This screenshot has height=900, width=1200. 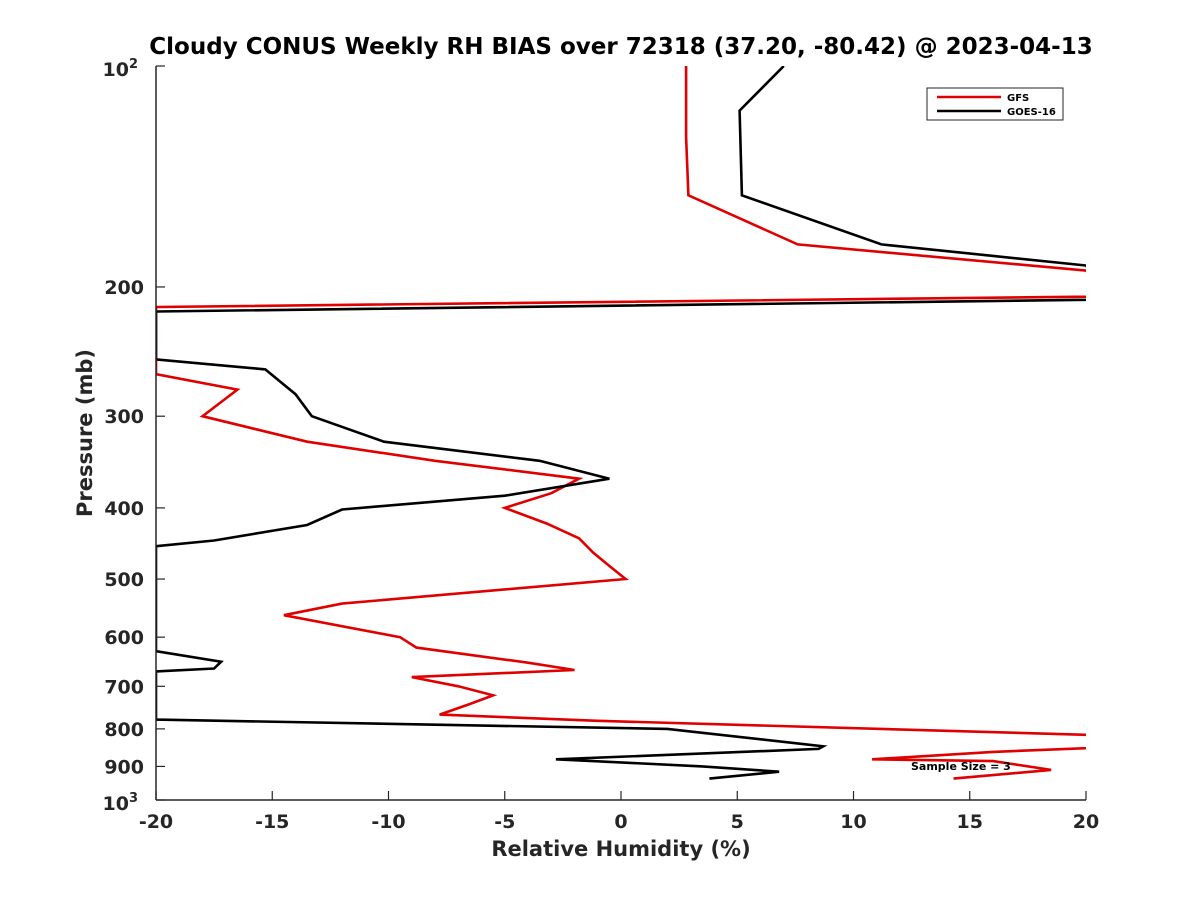 I want to click on y-tick-label: 900, so click(x=124, y=767).